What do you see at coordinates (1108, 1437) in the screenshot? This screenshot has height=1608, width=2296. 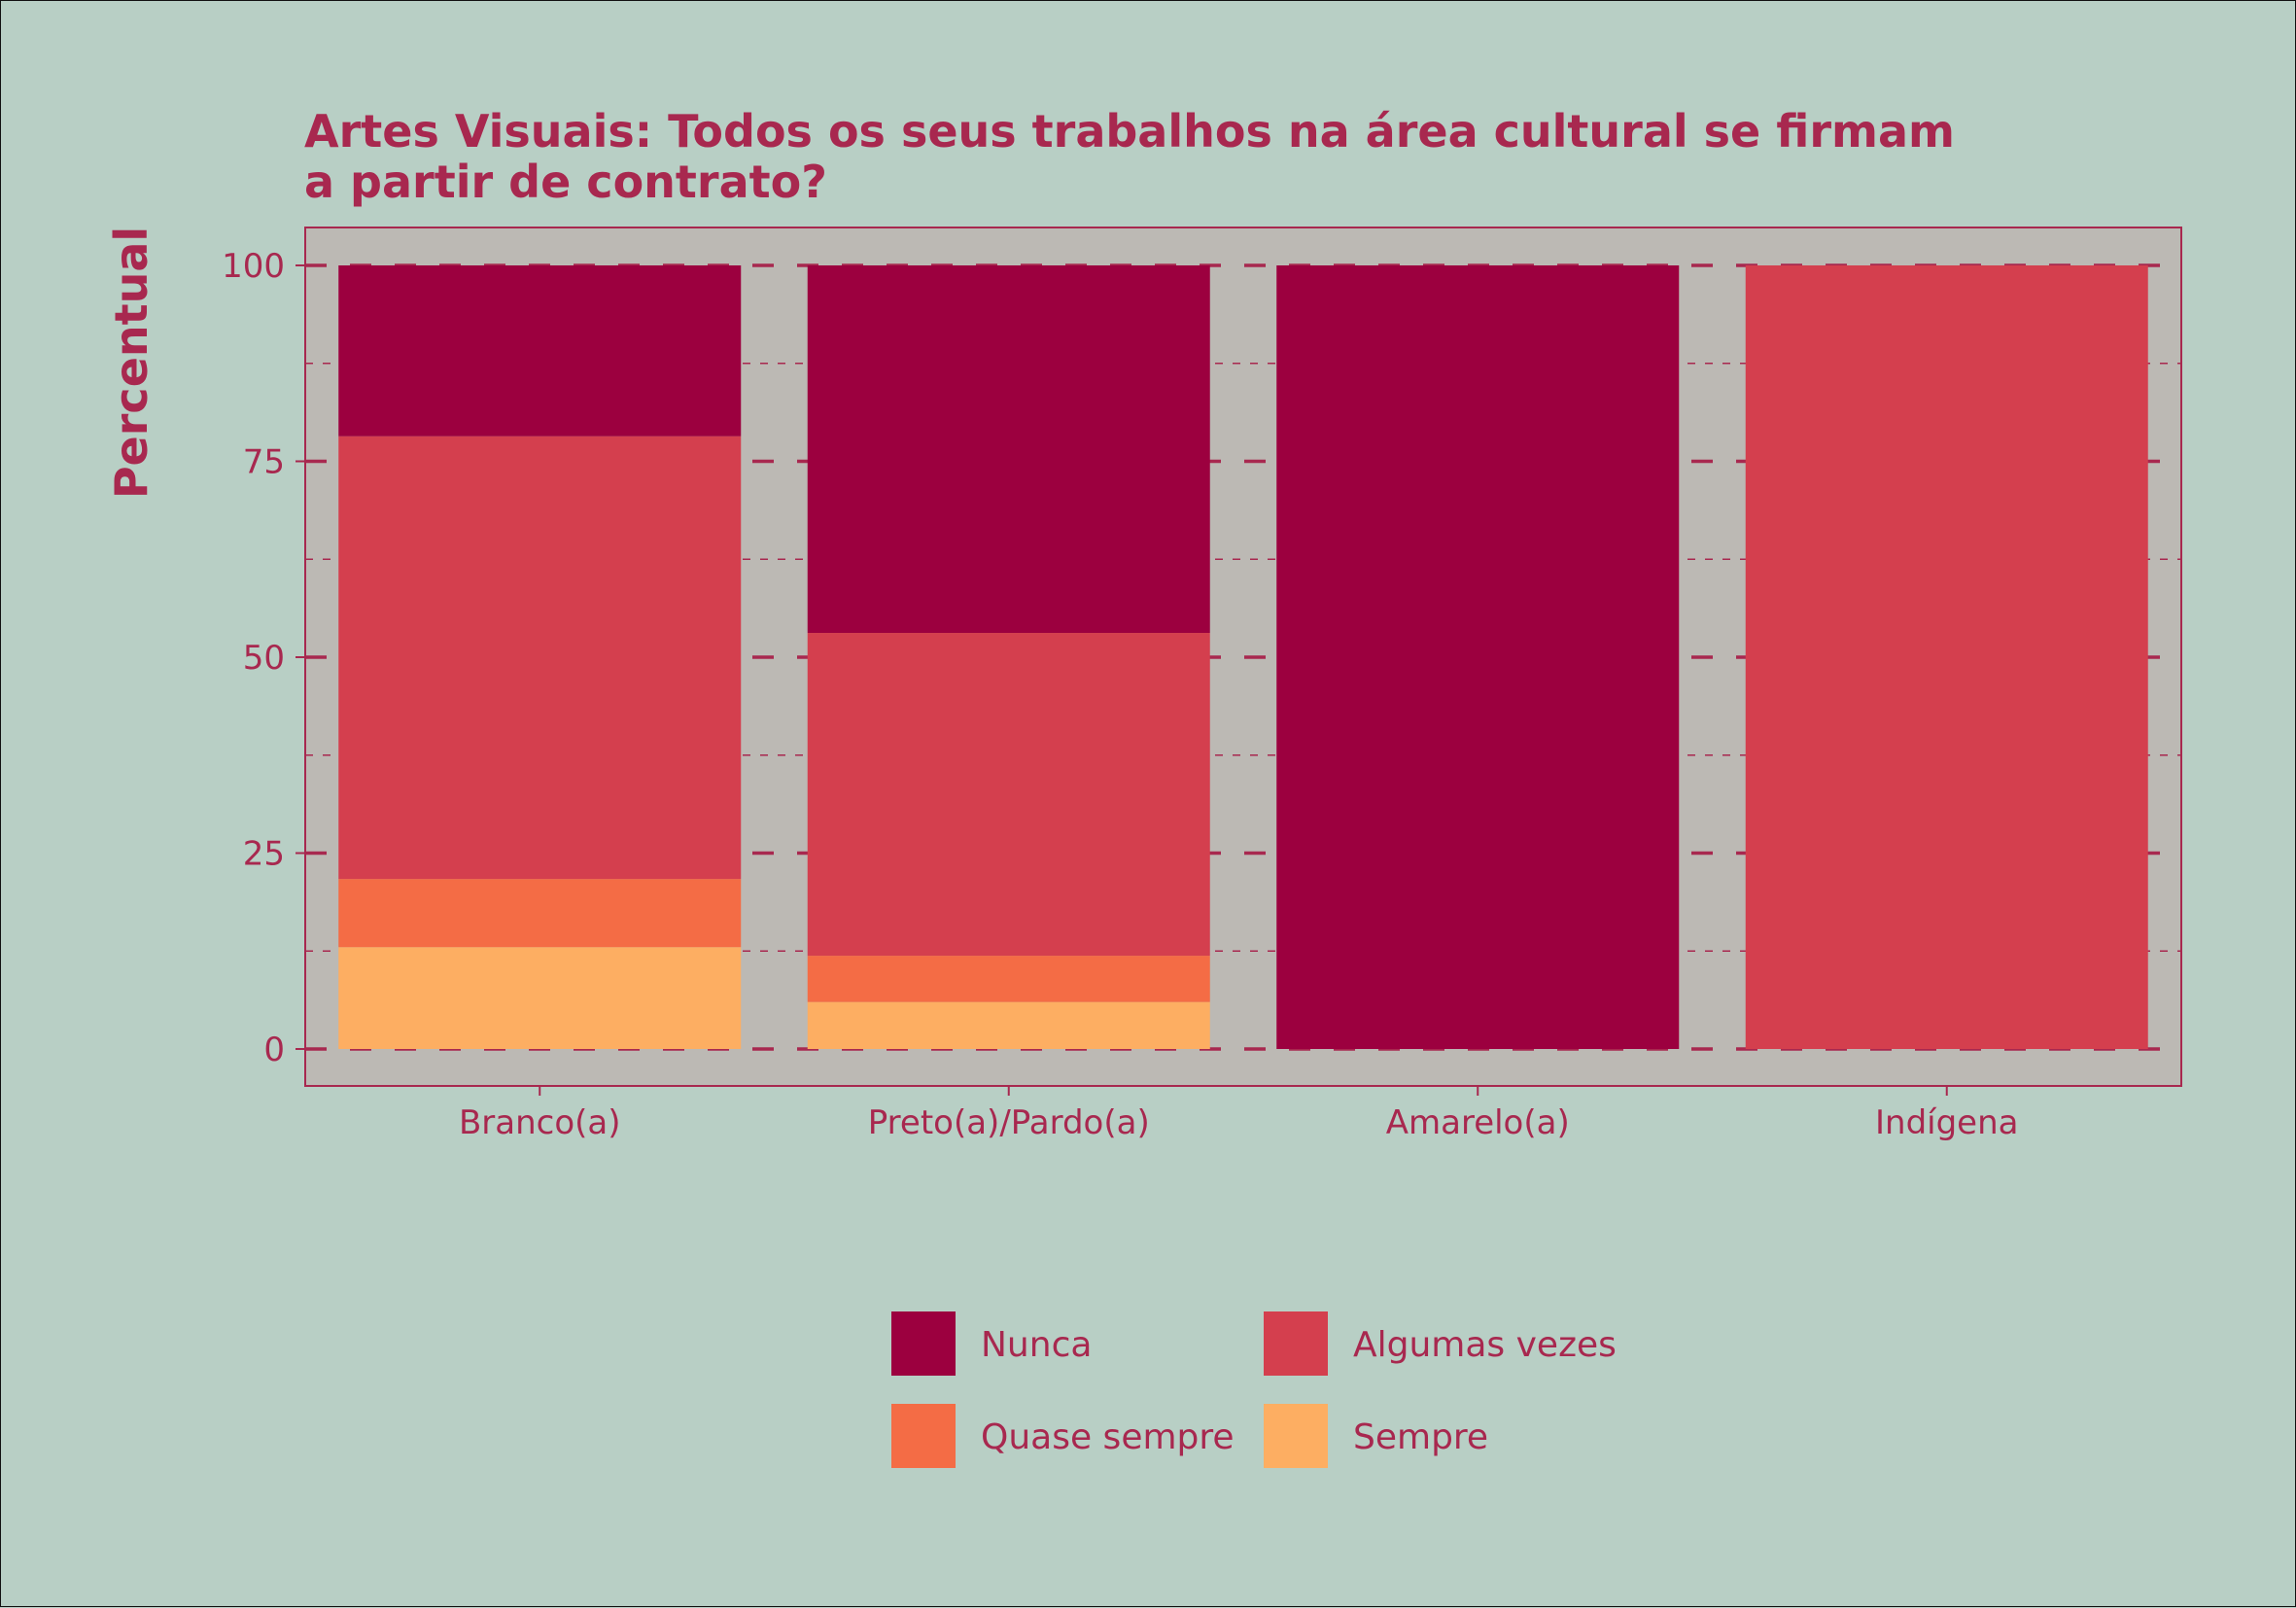 I see `legend-label: Quase sempre` at bounding box center [1108, 1437].